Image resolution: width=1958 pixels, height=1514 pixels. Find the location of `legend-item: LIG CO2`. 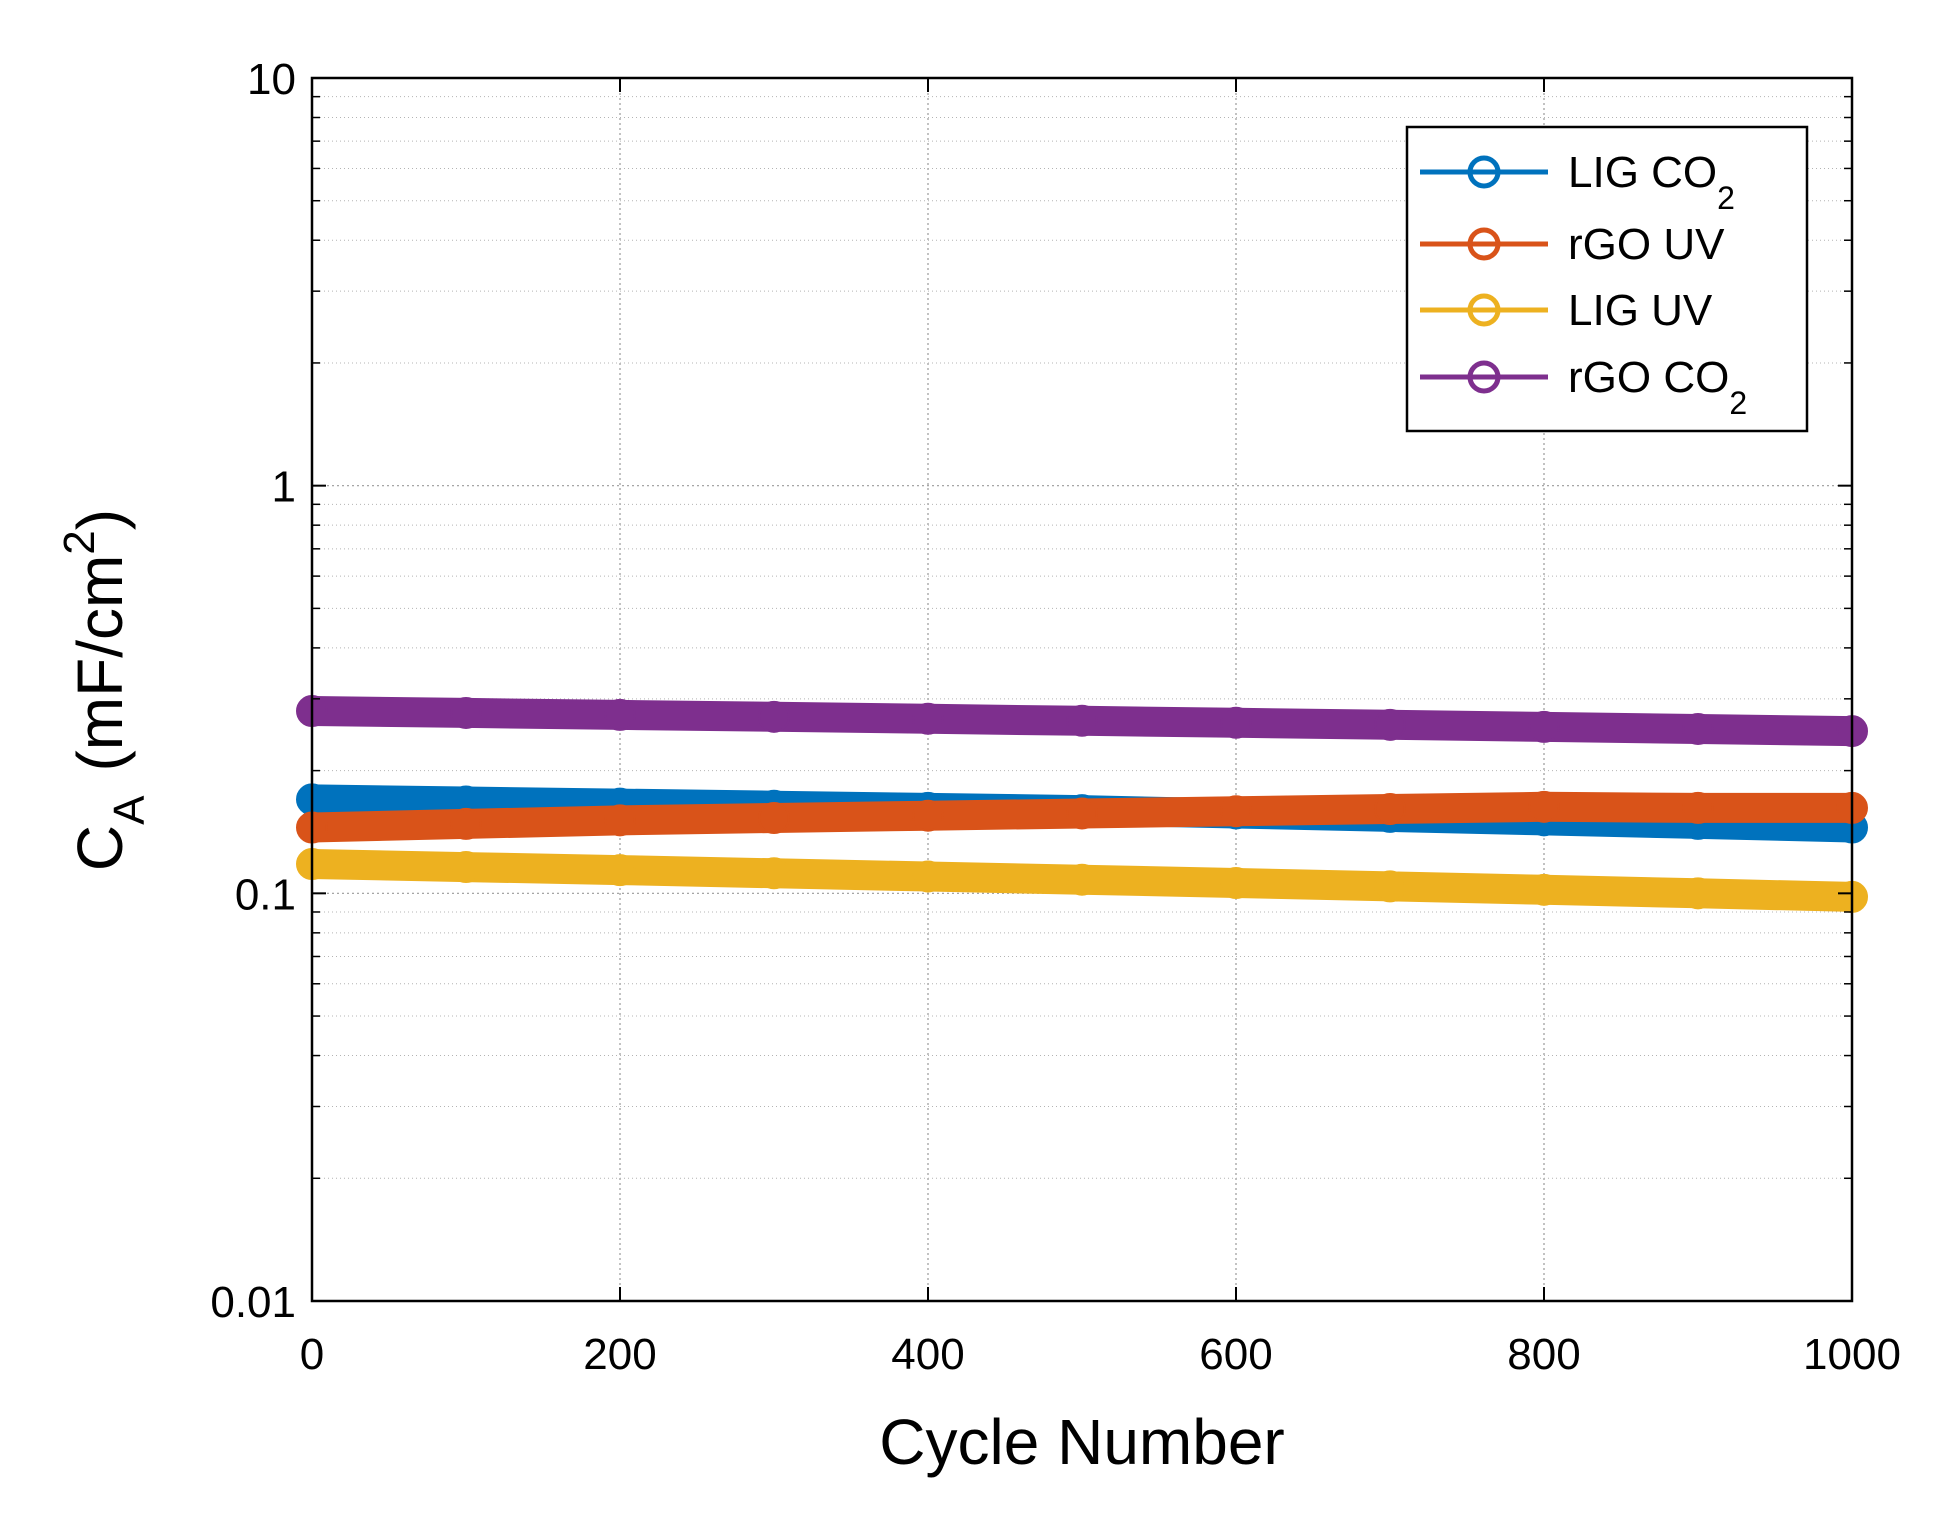

legend-item: LIG CO2 is located at coordinates (1577, 182).